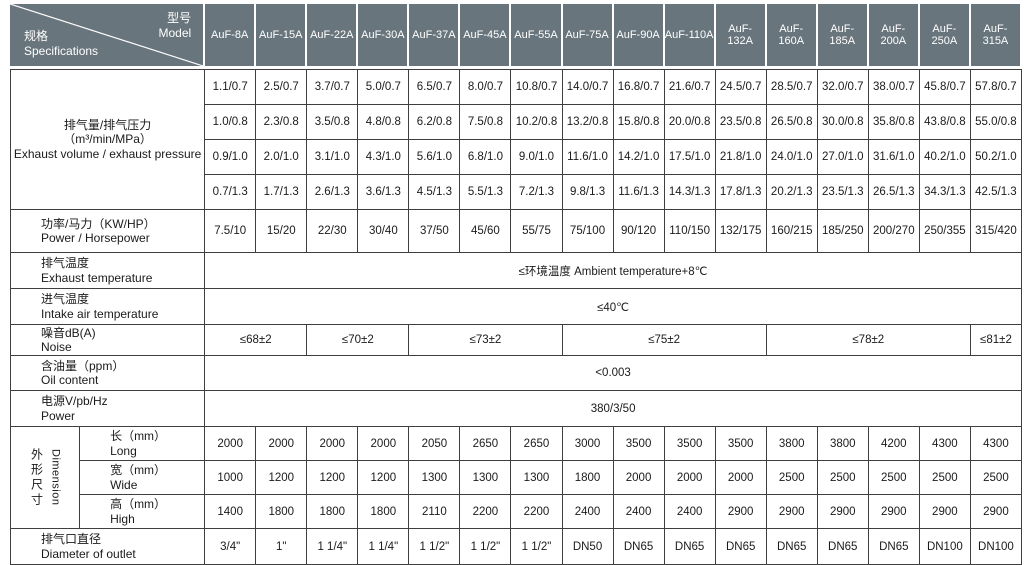  What do you see at coordinates (945, 192) in the screenshot?
I see `value-cell: 34.3/1.3` at bounding box center [945, 192].